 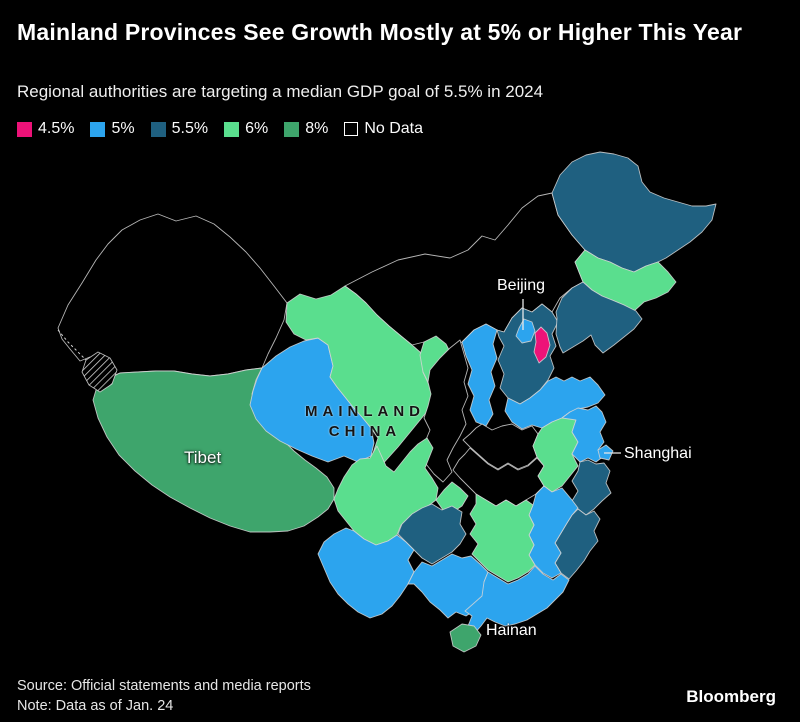 What do you see at coordinates (220, 129) in the screenshot?
I see `legend: 4.5% 5% 5.5% 6% 8% No Data` at bounding box center [220, 129].